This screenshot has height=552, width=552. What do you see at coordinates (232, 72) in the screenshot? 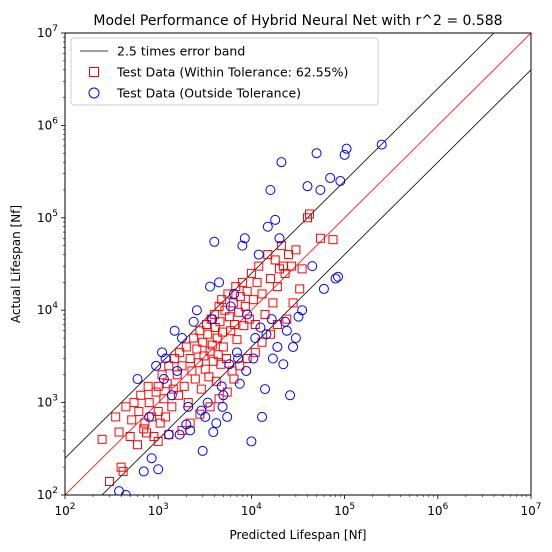
I see `legend-label-within-tolerance: Test Data (Within Tolerance: 62.55%)` at bounding box center [232, 72].